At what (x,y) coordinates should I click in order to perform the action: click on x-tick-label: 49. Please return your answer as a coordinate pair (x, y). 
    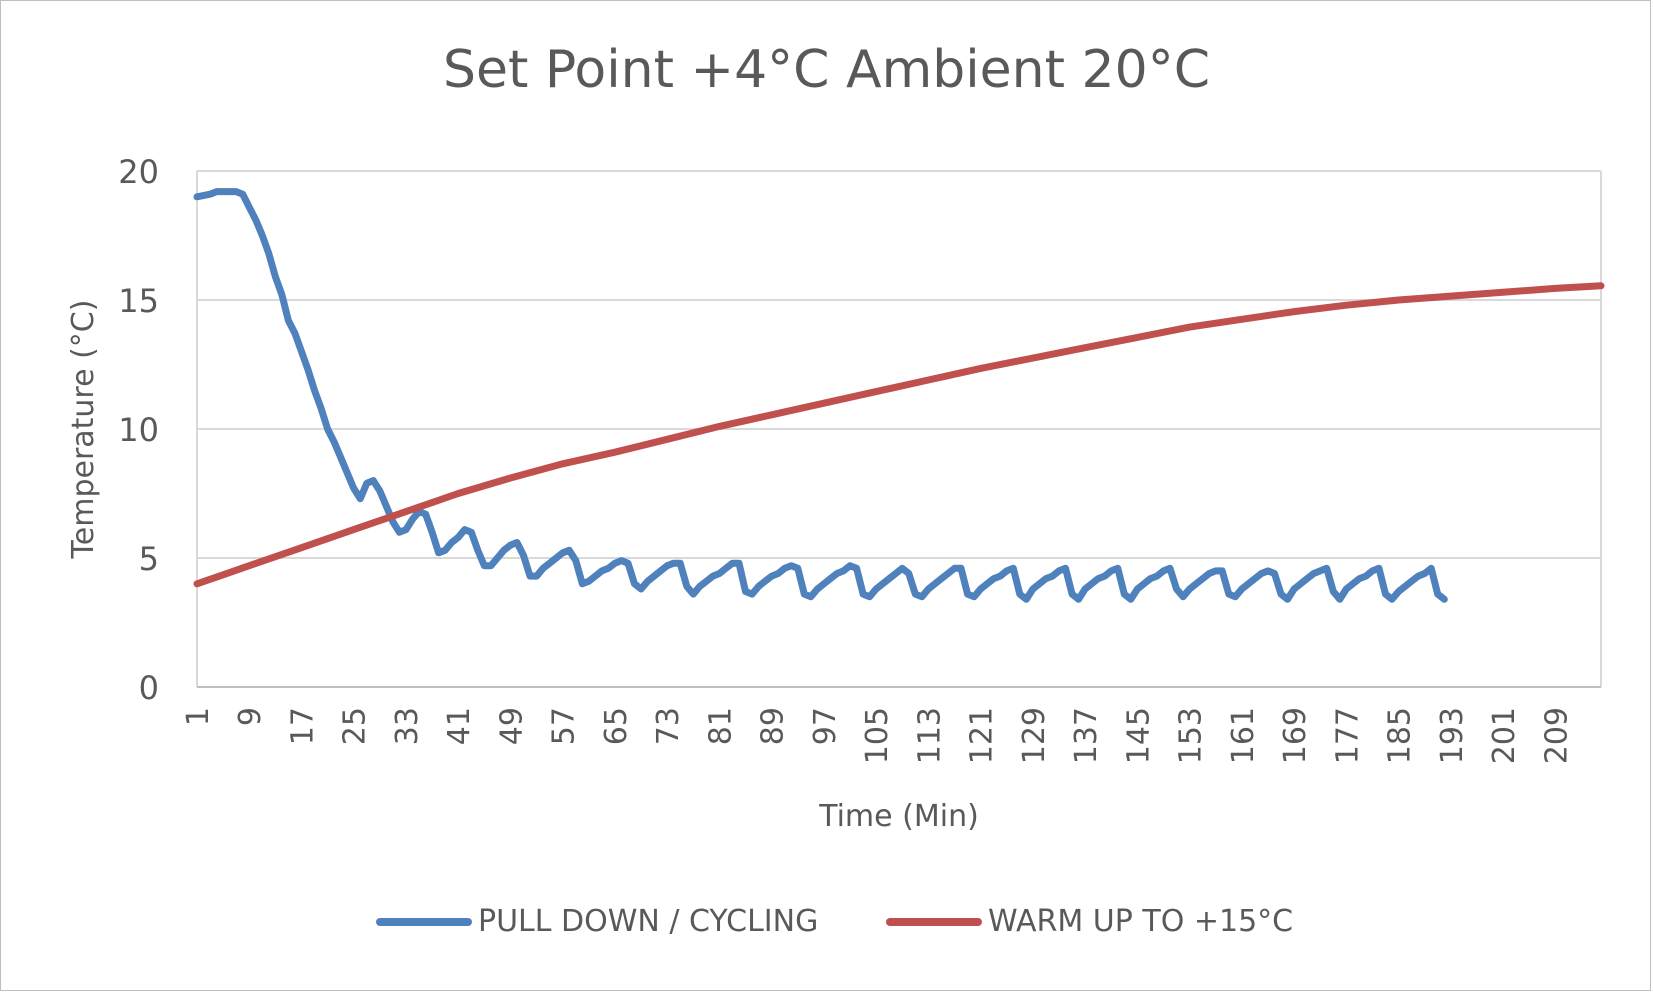
    Looking at the image, I should click on (511, 726).